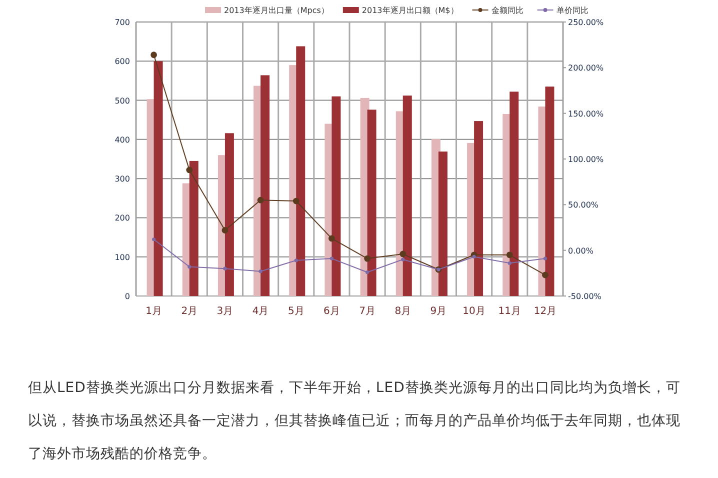 This screenshot has width=718, height=478. What do you see at coordinates (438, 311) in the screenshot?
I see `x-tick-label: 9月` at bounding box center [438, 311].